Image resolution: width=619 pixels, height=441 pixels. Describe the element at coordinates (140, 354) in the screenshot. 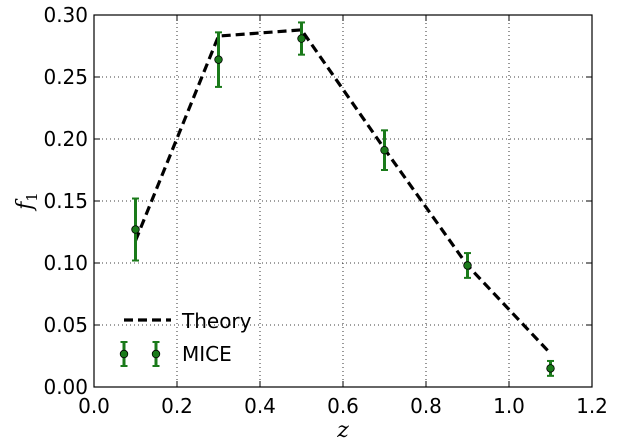

I see `legend-mice-swatch` at that location.